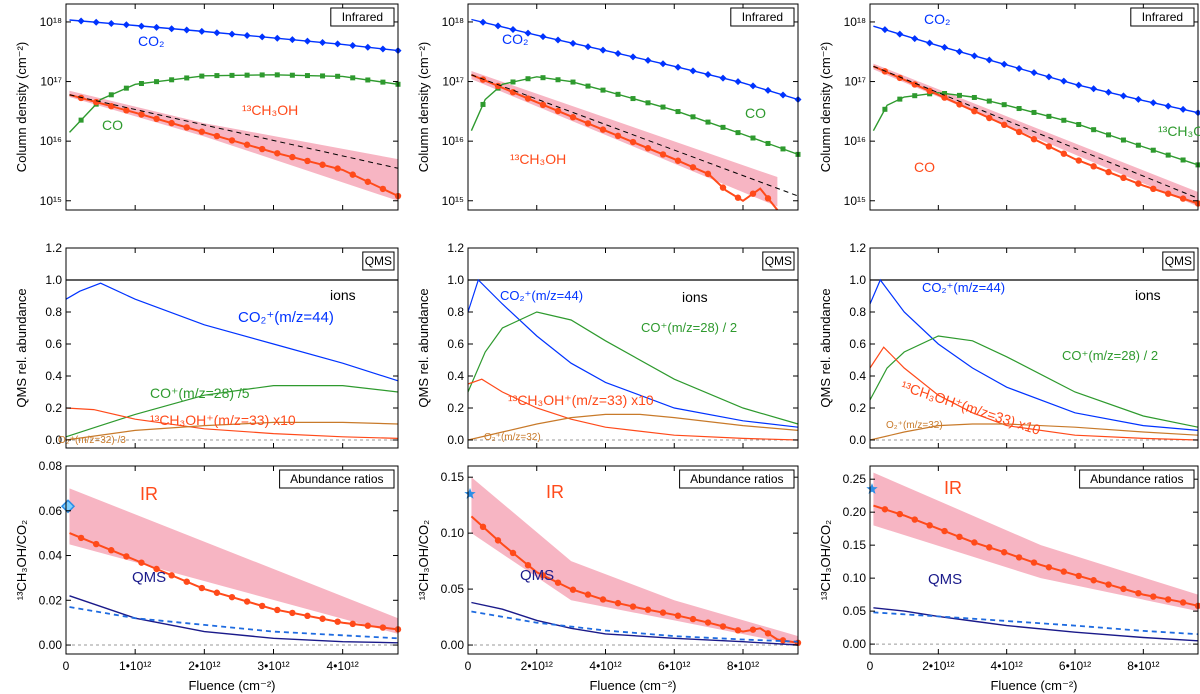  What do you see at coordinates (743, 666) in the screenshot?
I see `col2-x-tick-label: 8•10¹²` at bounding box center [743, 666].